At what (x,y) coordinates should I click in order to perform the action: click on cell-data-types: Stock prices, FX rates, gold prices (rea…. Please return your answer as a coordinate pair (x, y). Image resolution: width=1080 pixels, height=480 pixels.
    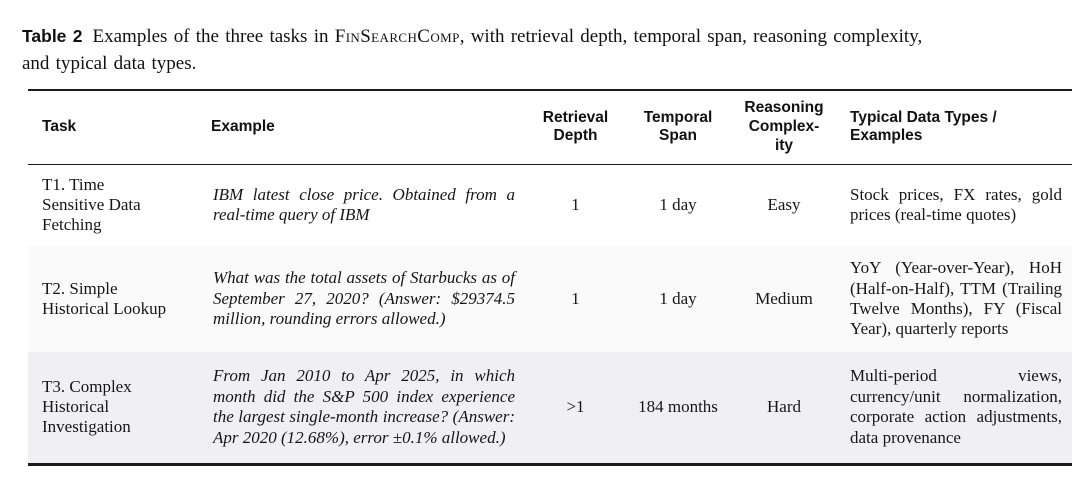
    Looking at the image, I should click on (956, 204).